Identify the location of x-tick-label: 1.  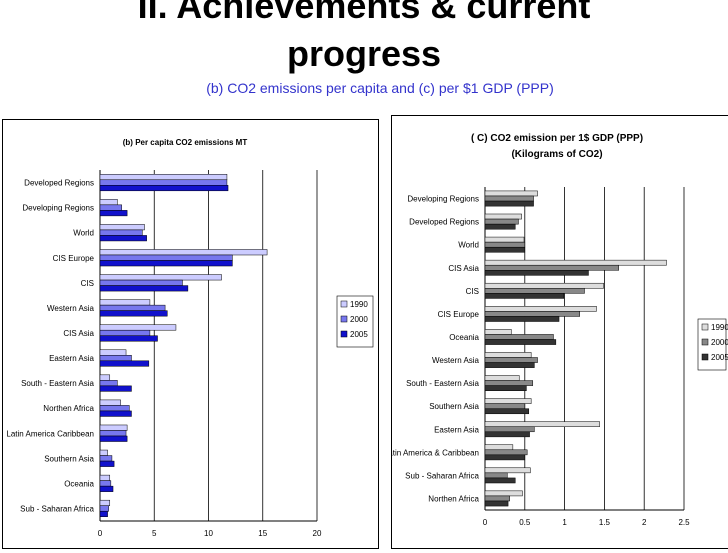
(564, 522).